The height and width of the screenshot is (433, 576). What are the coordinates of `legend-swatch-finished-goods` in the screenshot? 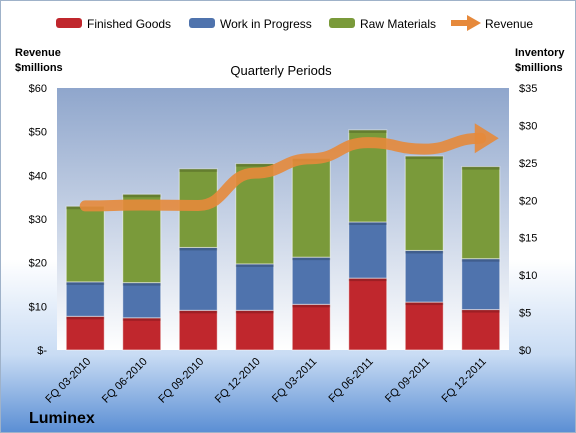 It's located at (69, 23).